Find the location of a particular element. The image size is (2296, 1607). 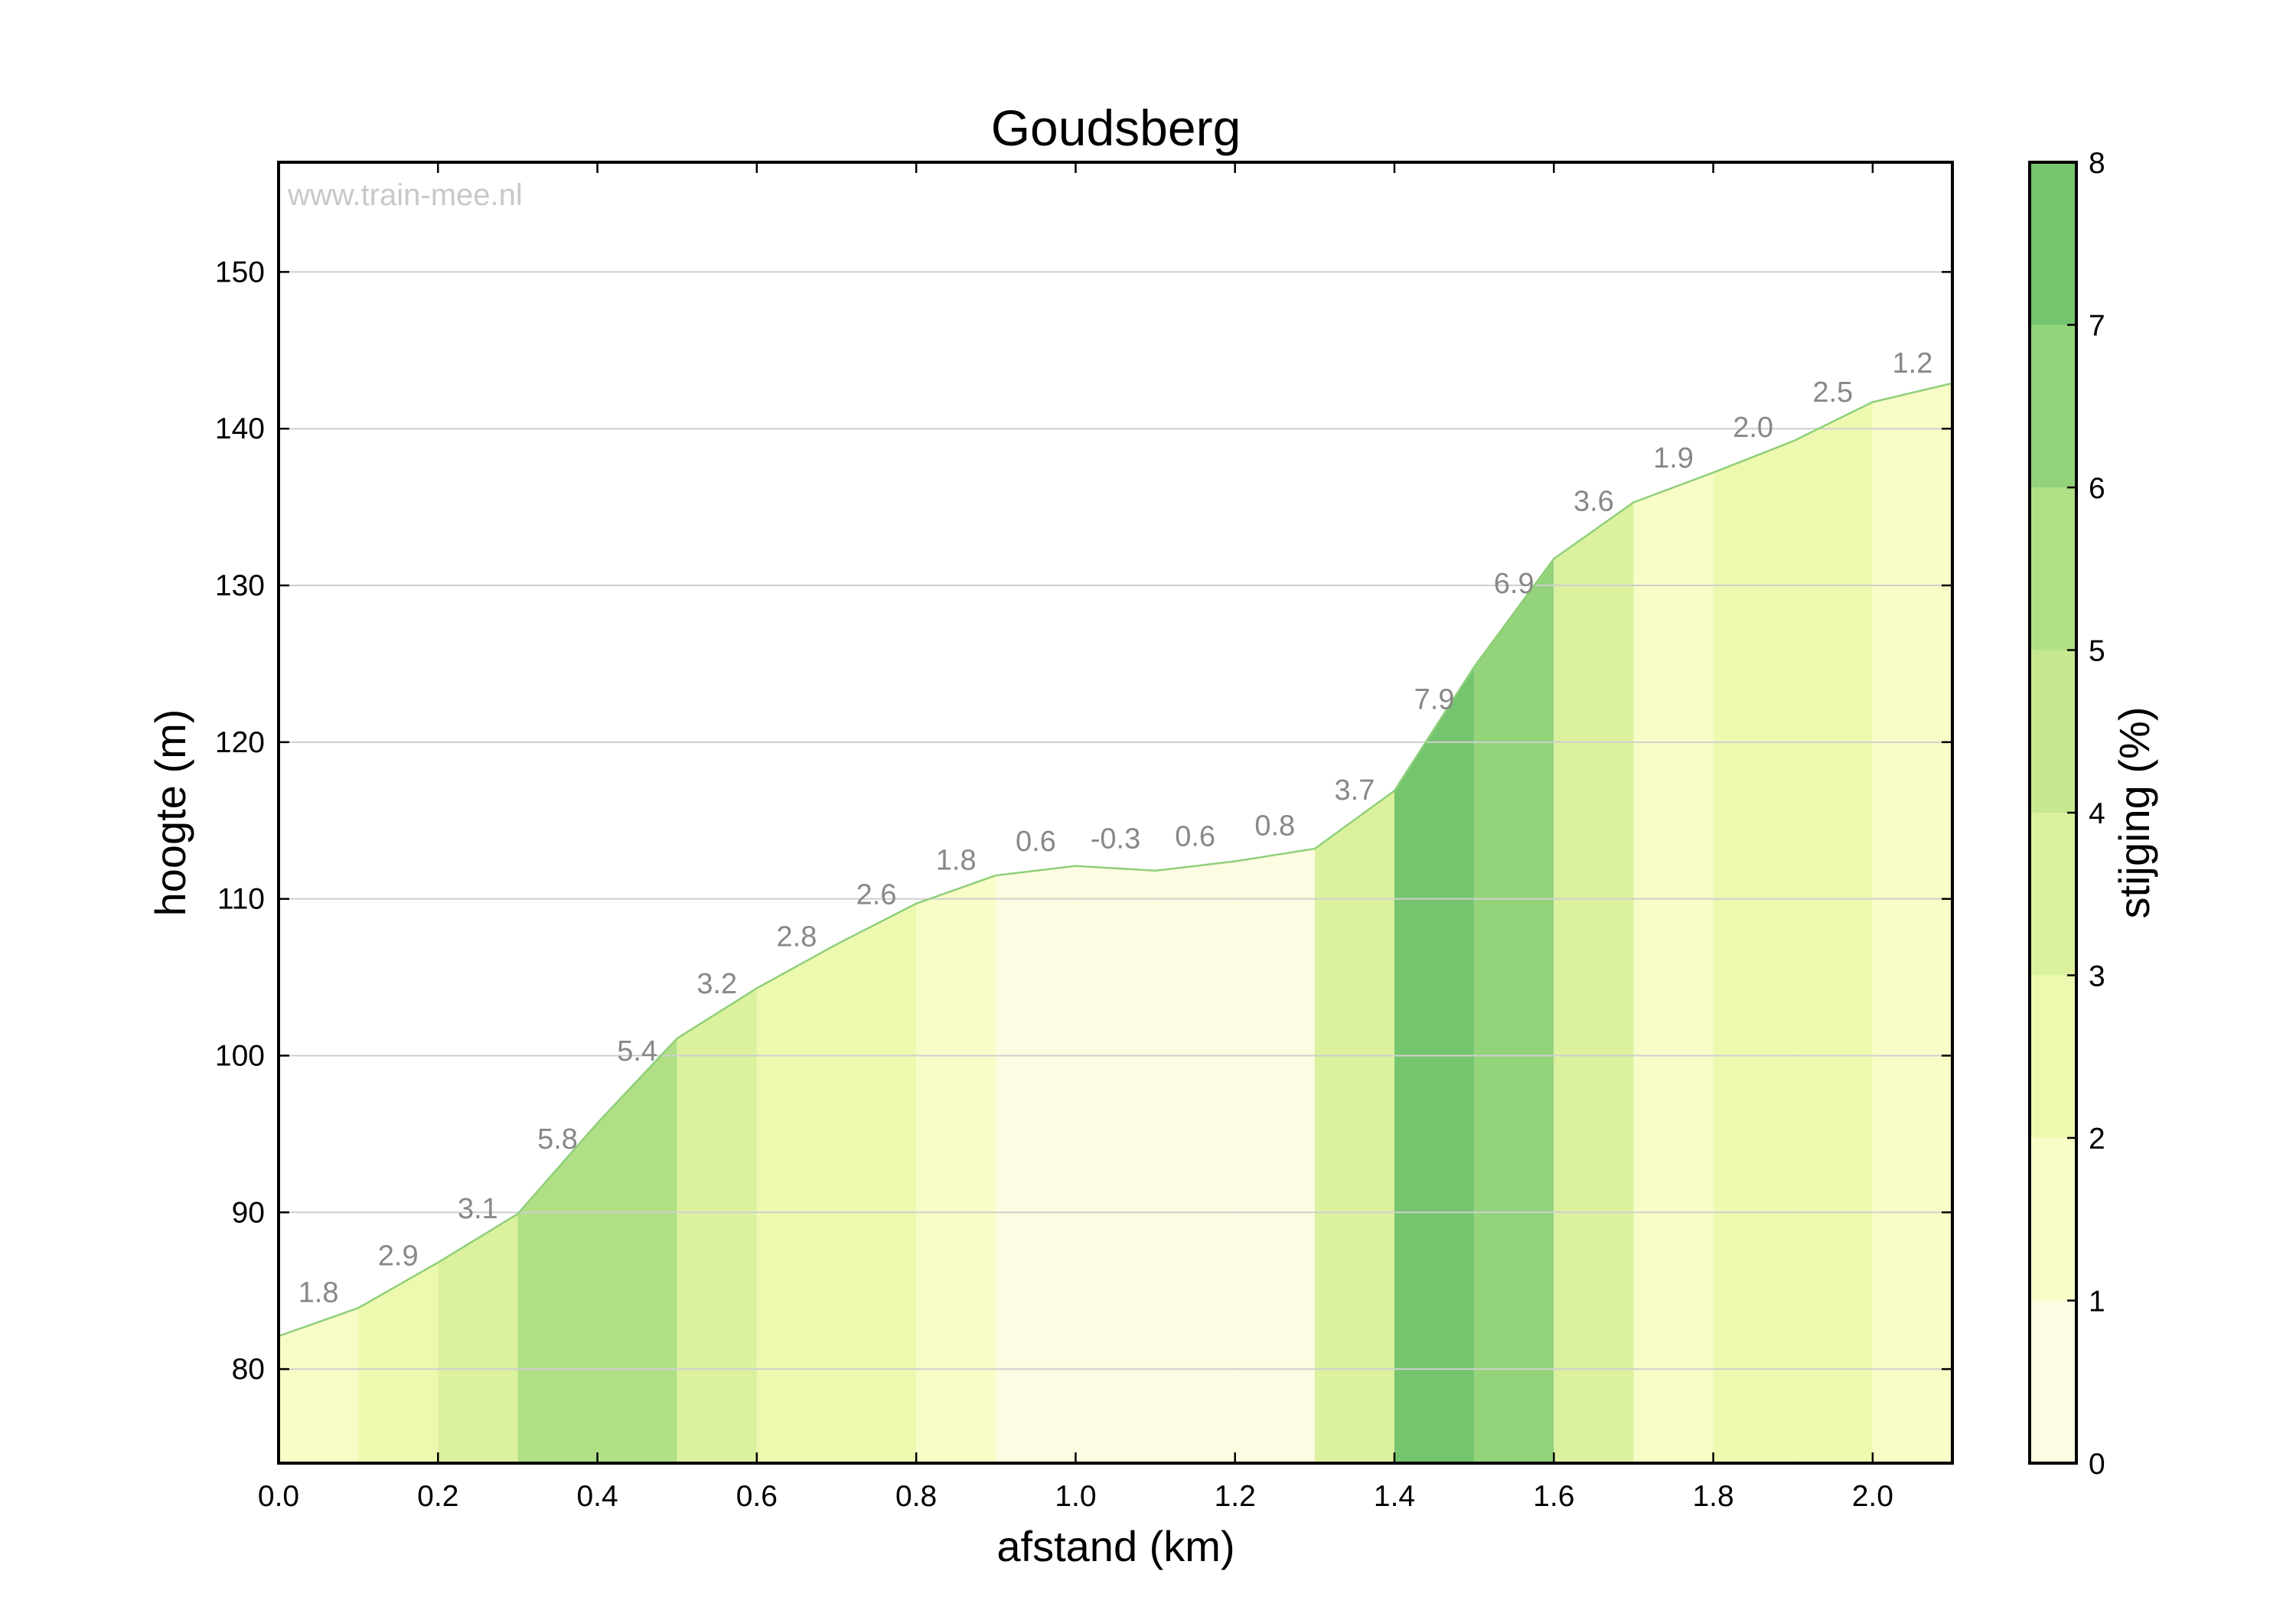

grade-label: 3.7 is located at coordinates (1355, 790).